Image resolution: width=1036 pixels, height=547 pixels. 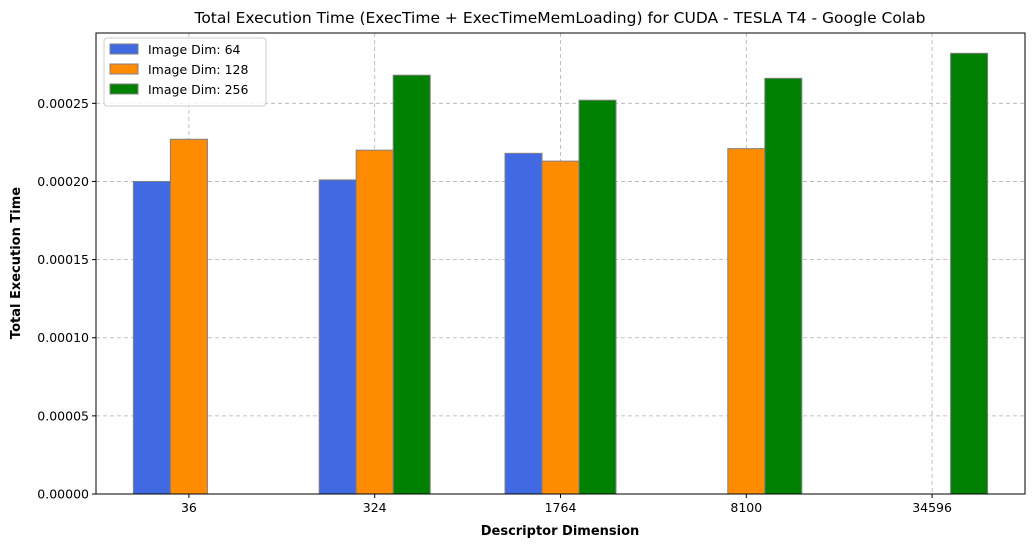 I want to click on x-tick-label: 324, so click(x=375, y=507).